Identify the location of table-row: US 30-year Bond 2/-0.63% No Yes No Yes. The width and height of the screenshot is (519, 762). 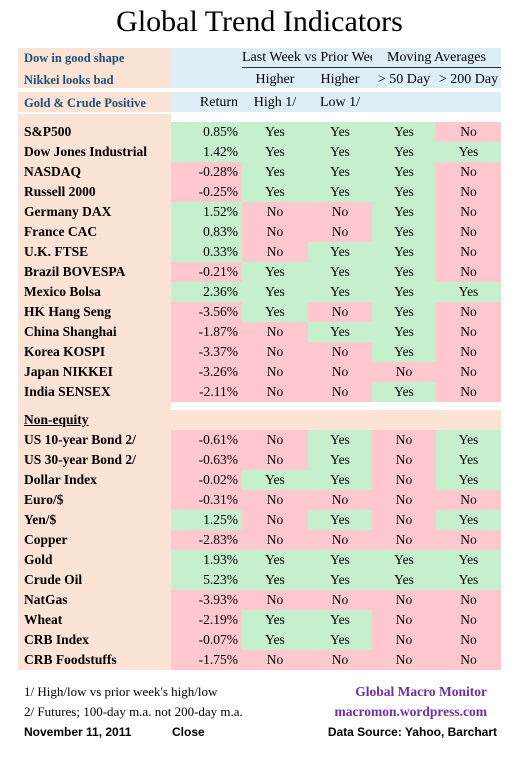
(259, 460).